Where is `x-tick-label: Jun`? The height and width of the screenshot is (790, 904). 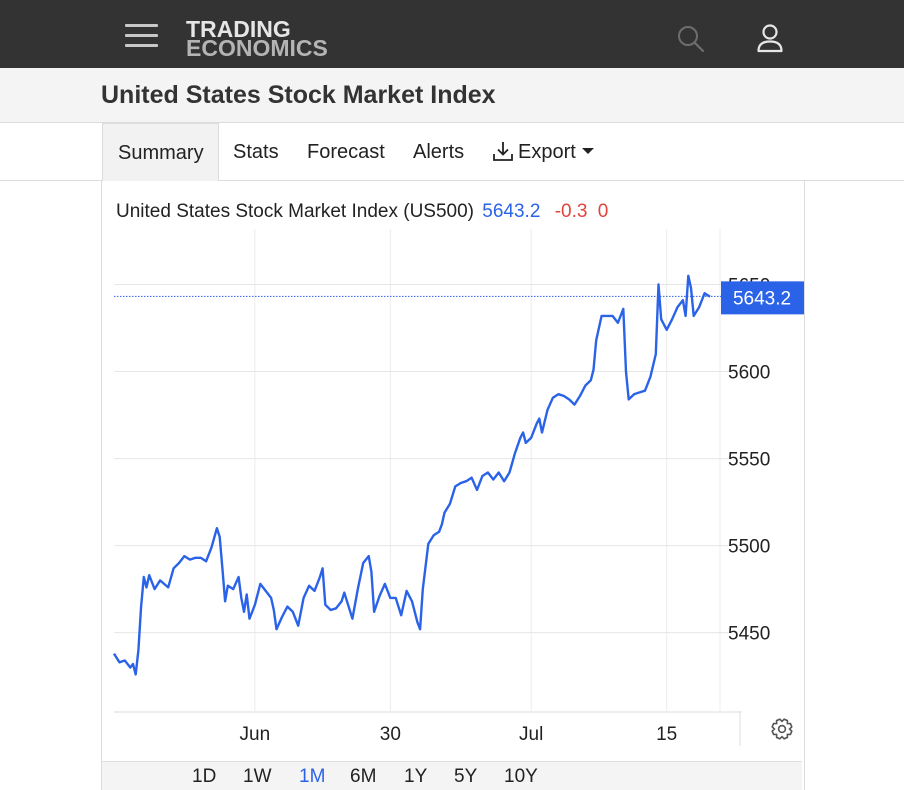 x-tick-label: Jun is located at coordinates (255, 734).